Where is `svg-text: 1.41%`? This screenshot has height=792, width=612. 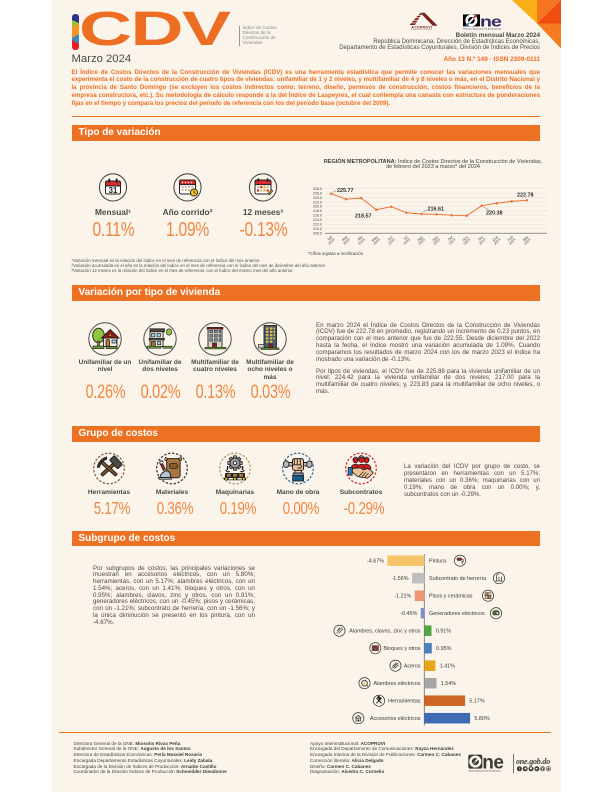
svg-text: 1.41% is located at coordinates (447, 667).